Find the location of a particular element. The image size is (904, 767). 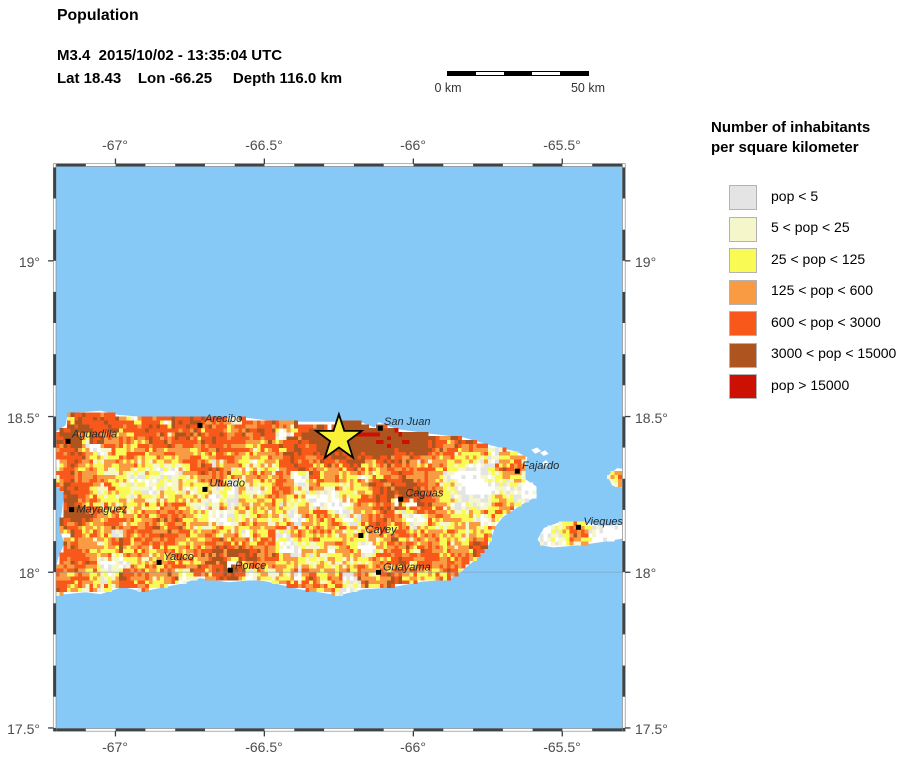

svg-text: Fajardo is located at coordinates (540, 466).